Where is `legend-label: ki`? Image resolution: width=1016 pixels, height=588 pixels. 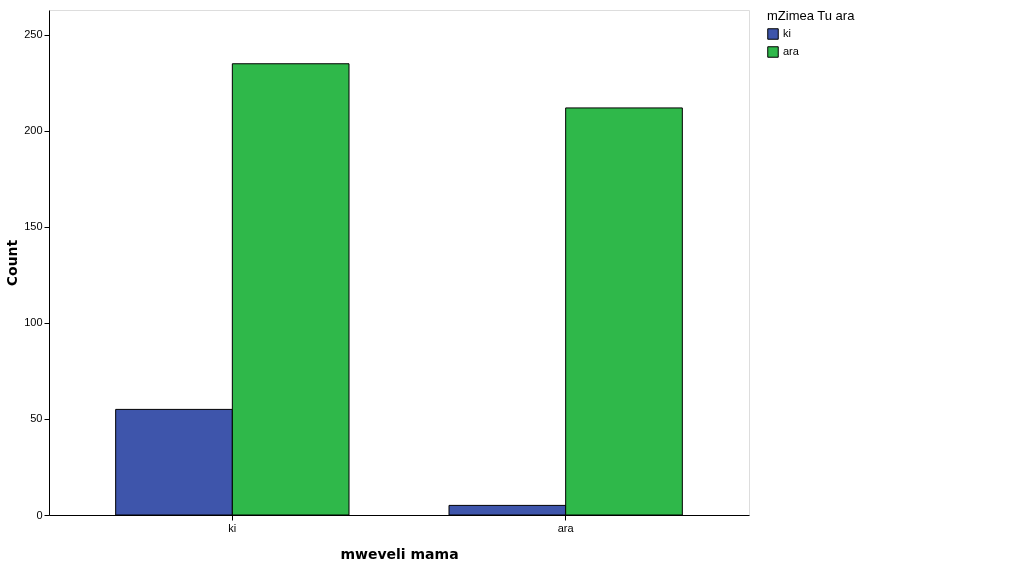 legend-label: ki is located at coordinates (787, 33).